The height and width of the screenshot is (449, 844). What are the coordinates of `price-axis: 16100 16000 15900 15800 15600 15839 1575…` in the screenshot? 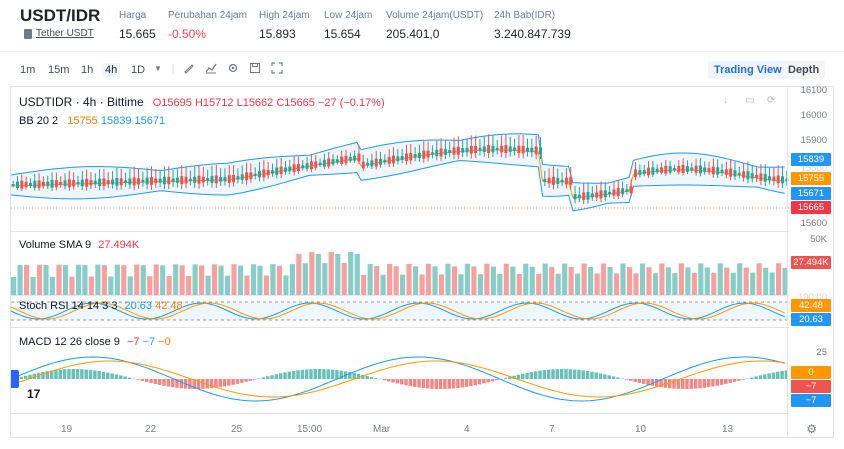 It's located at (810, 261).